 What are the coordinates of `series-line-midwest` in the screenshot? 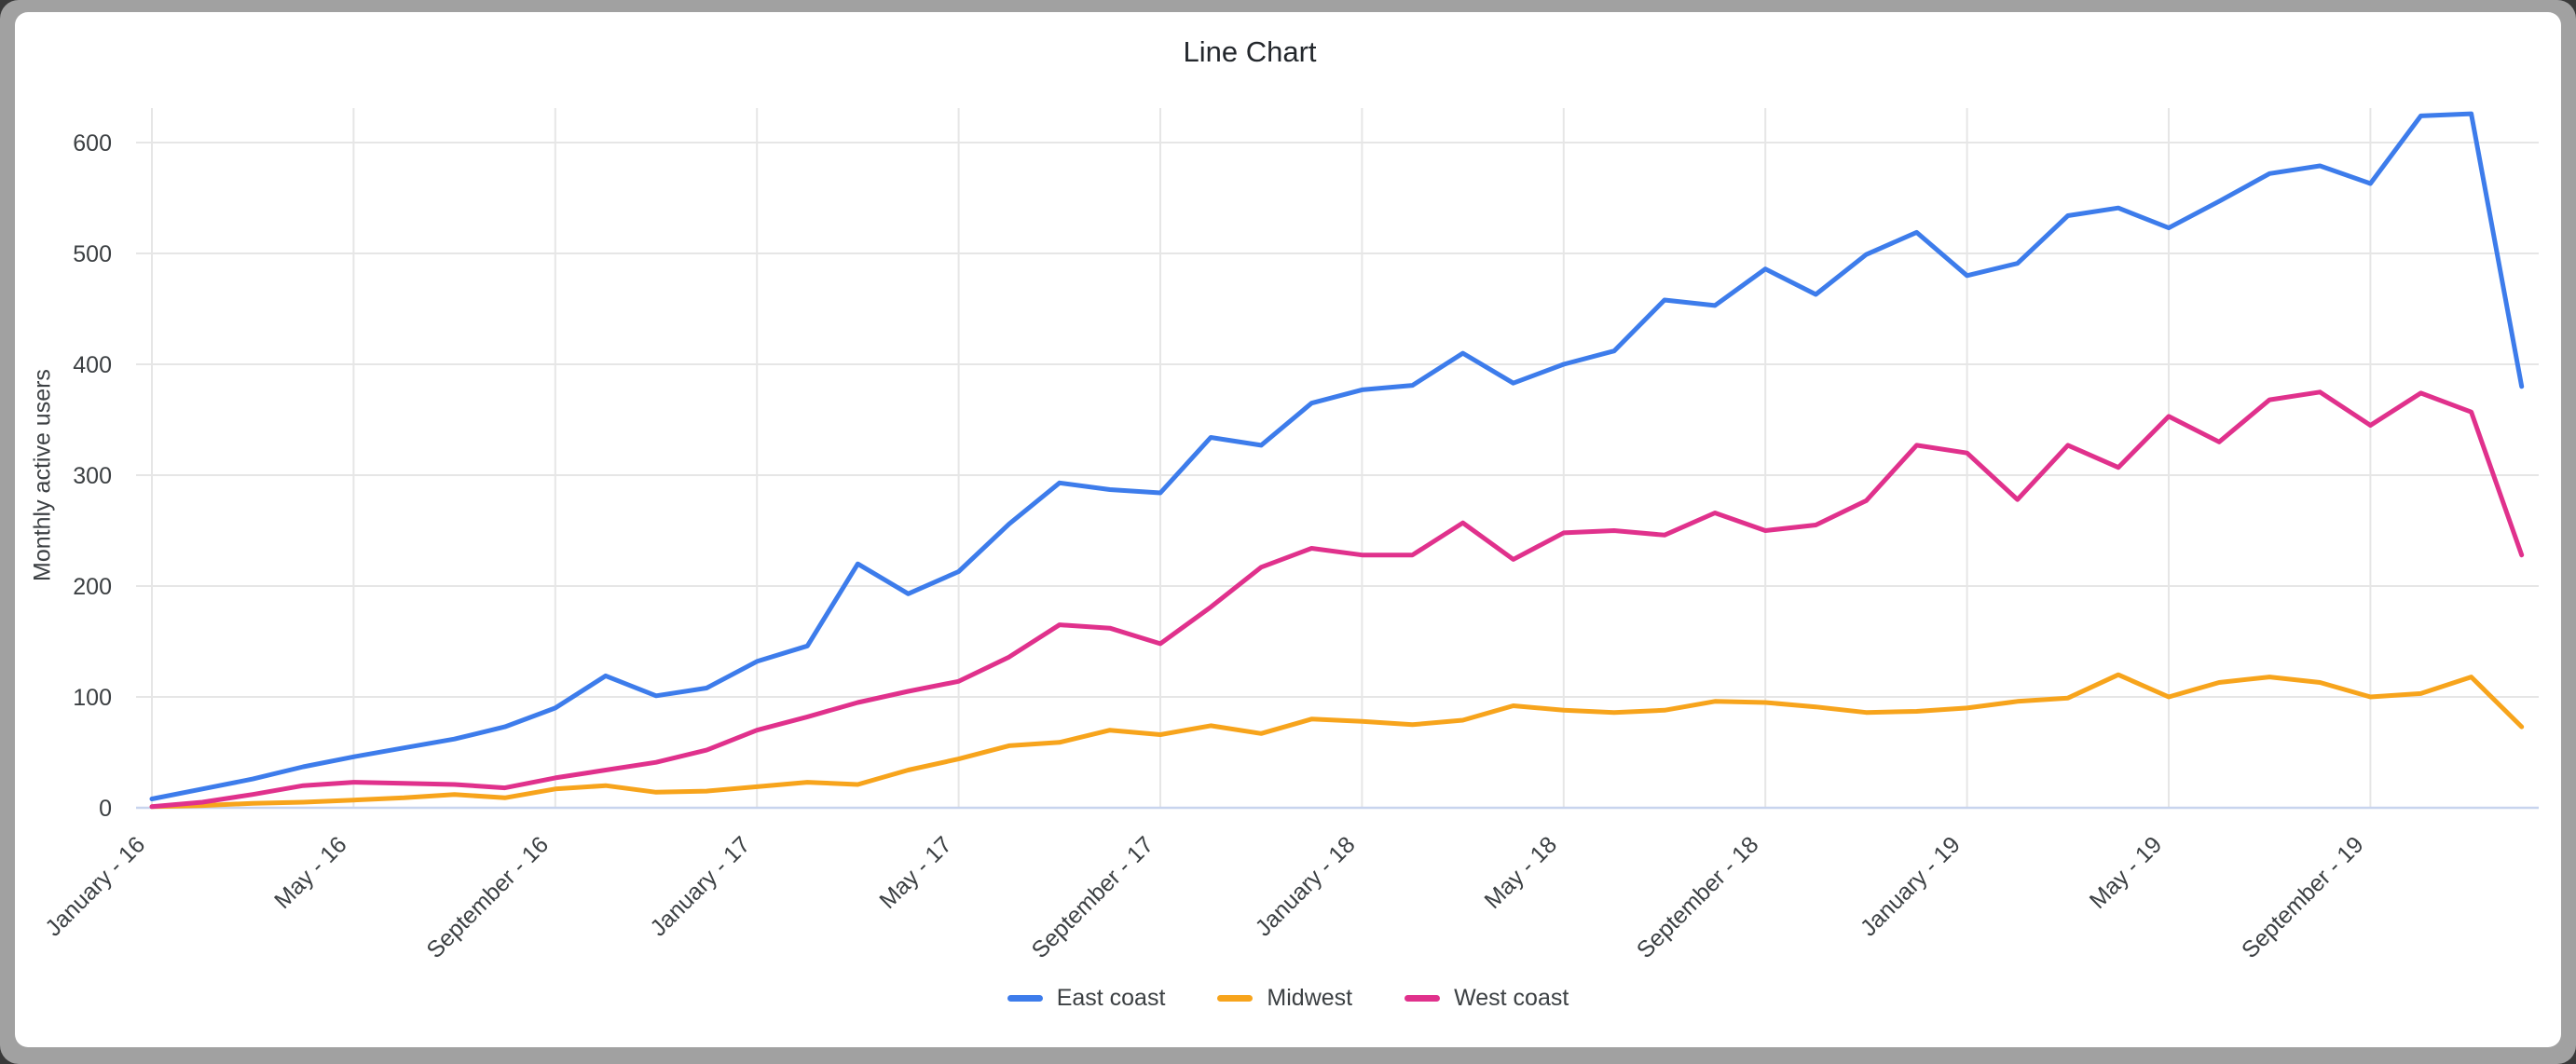 It's located at (1337, 741).